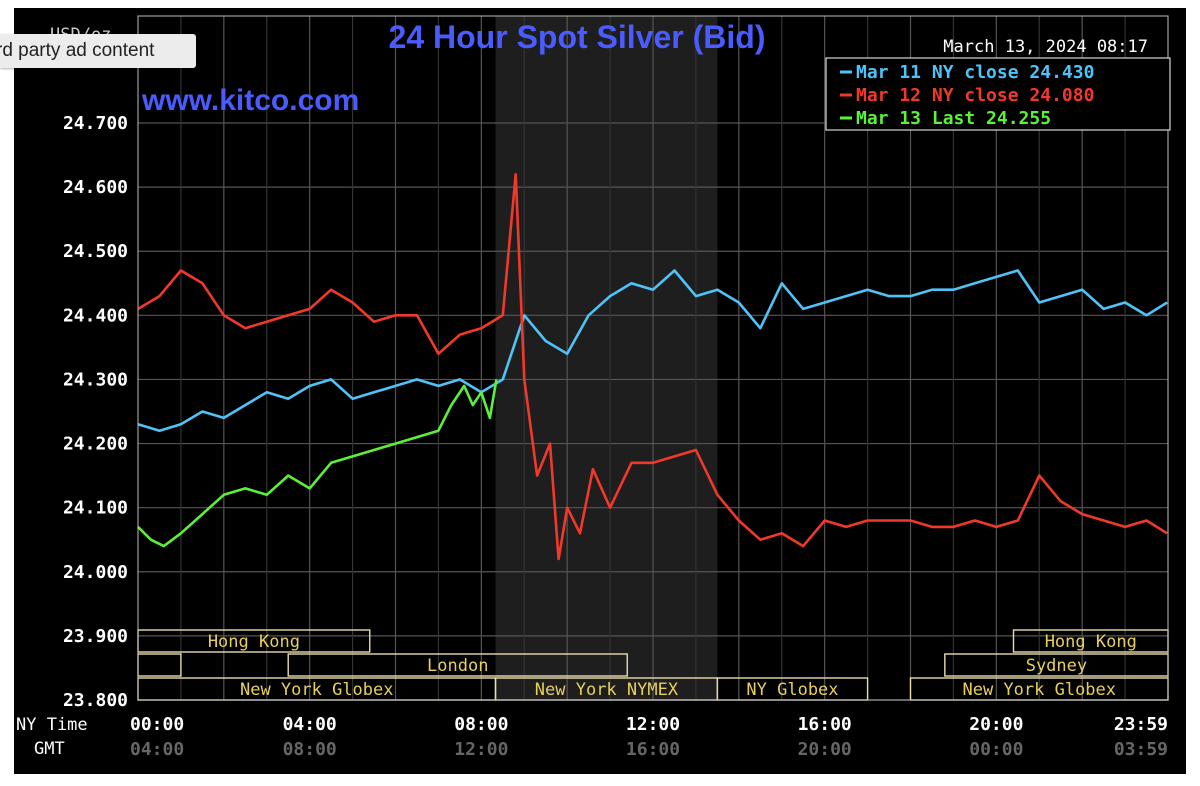  What do you see at coordinates (996, 724) in the screenshot?
I see `x-tick-label-ny: 20:00` at bounding box center [996, 724].